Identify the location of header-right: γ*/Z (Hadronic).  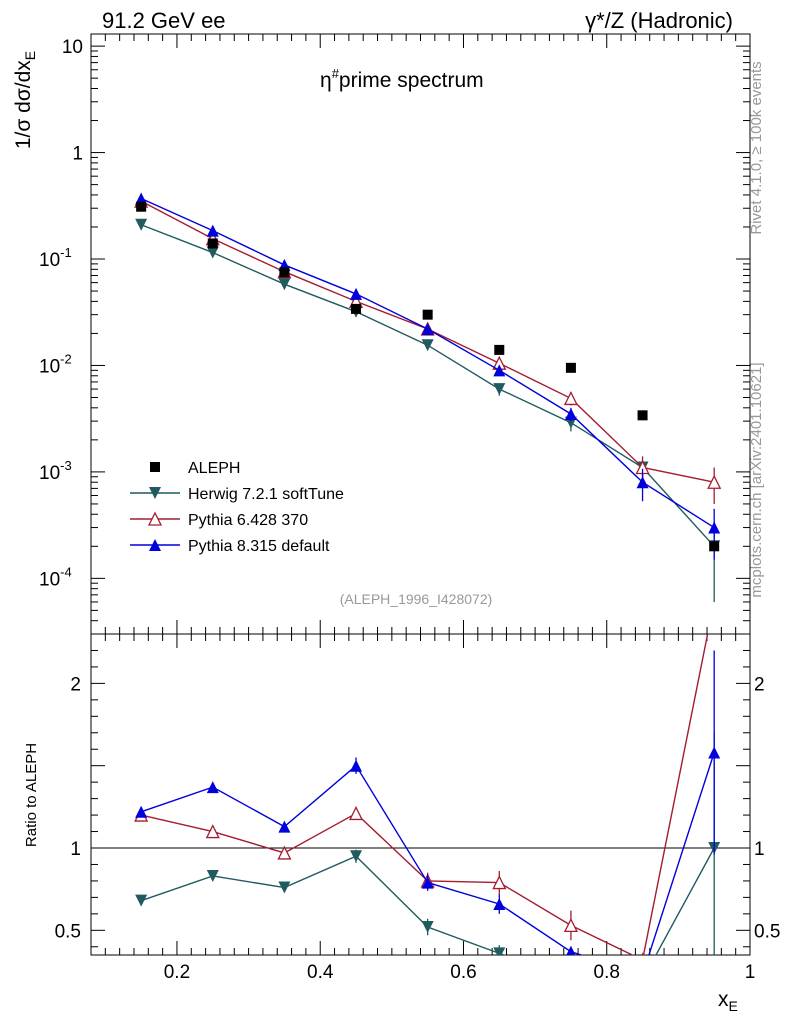
(659, 20).